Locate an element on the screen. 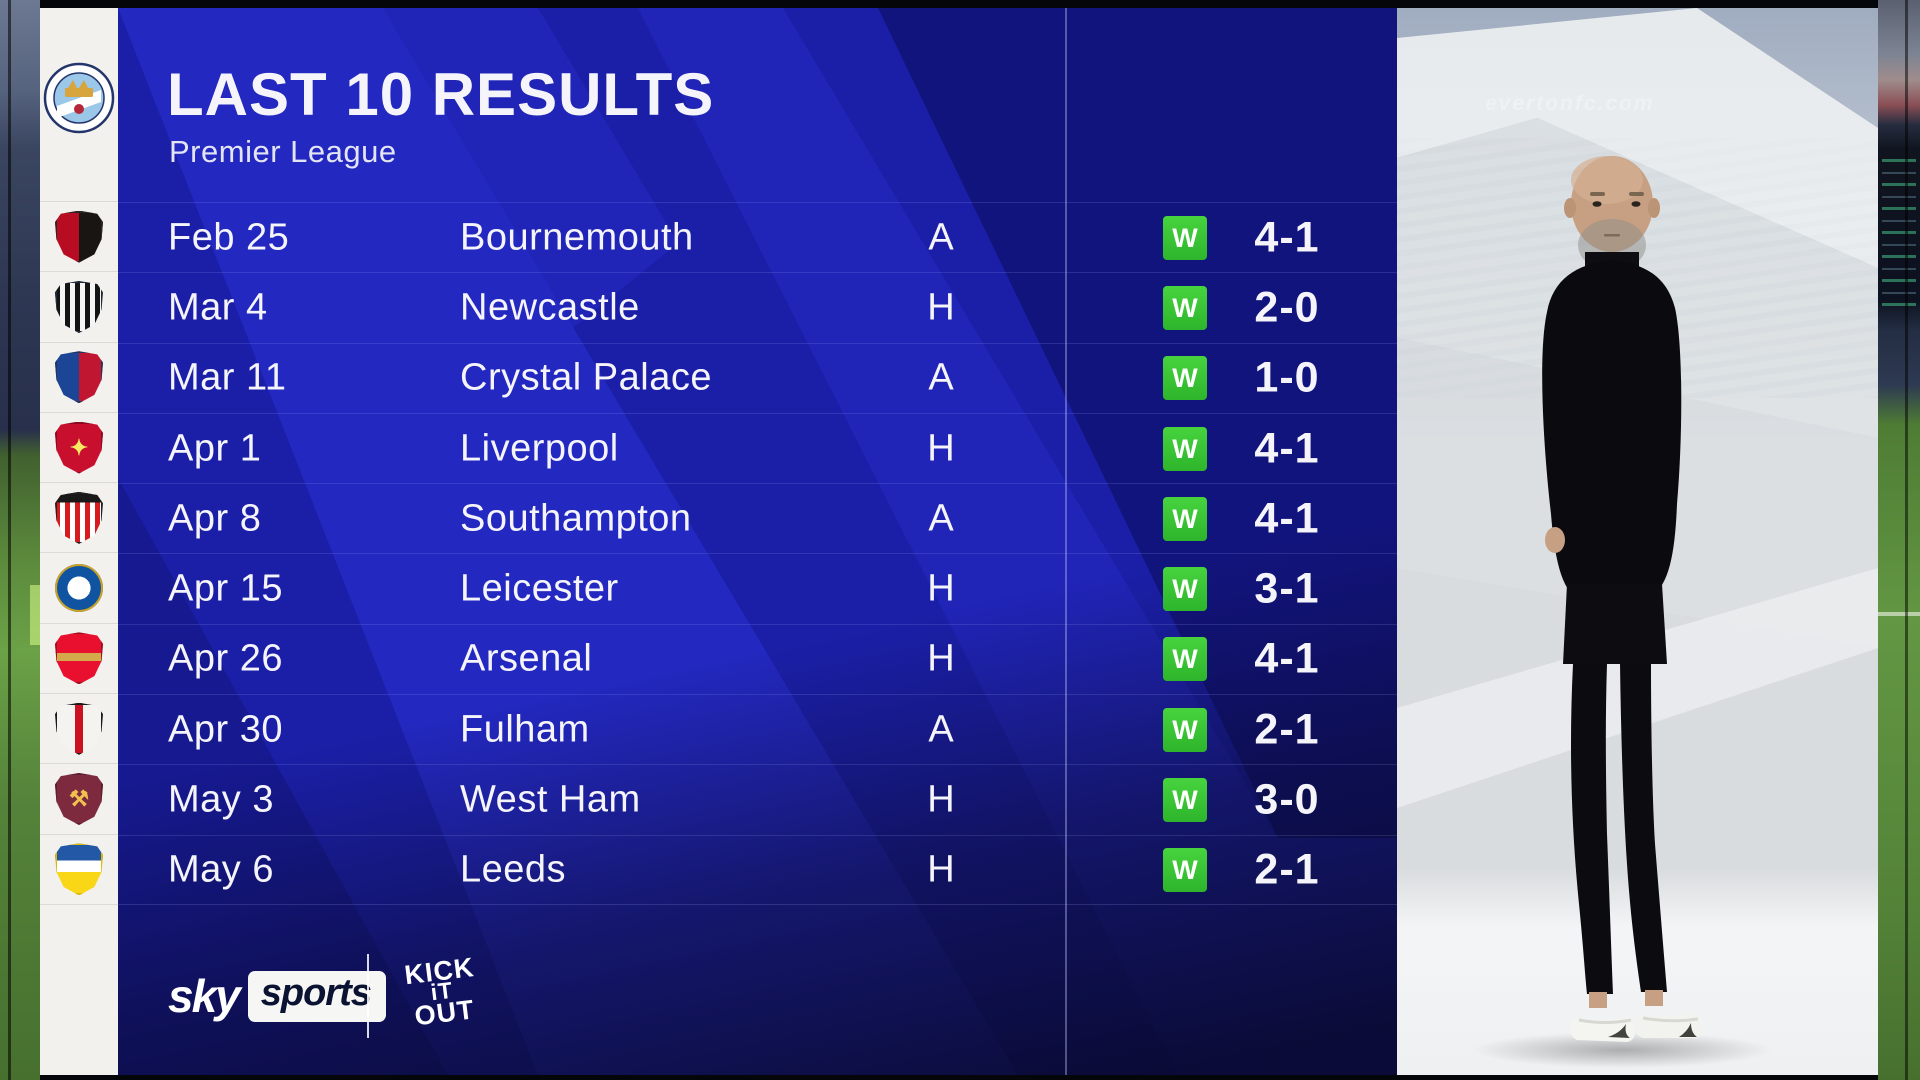 The image size is (1920, 1080). opponent-name: Liverpool is located at coordinates (539, 448).